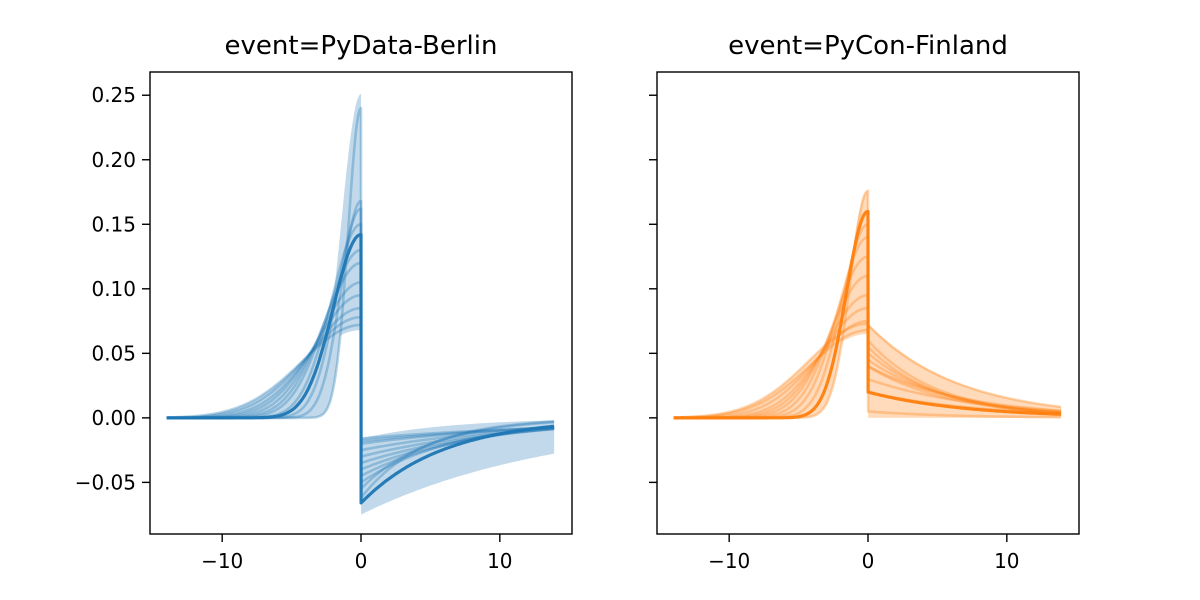  Describe the element at coordinates (113, 95) in the screenshot. I see `y-tick-label: 0.25` at that location.